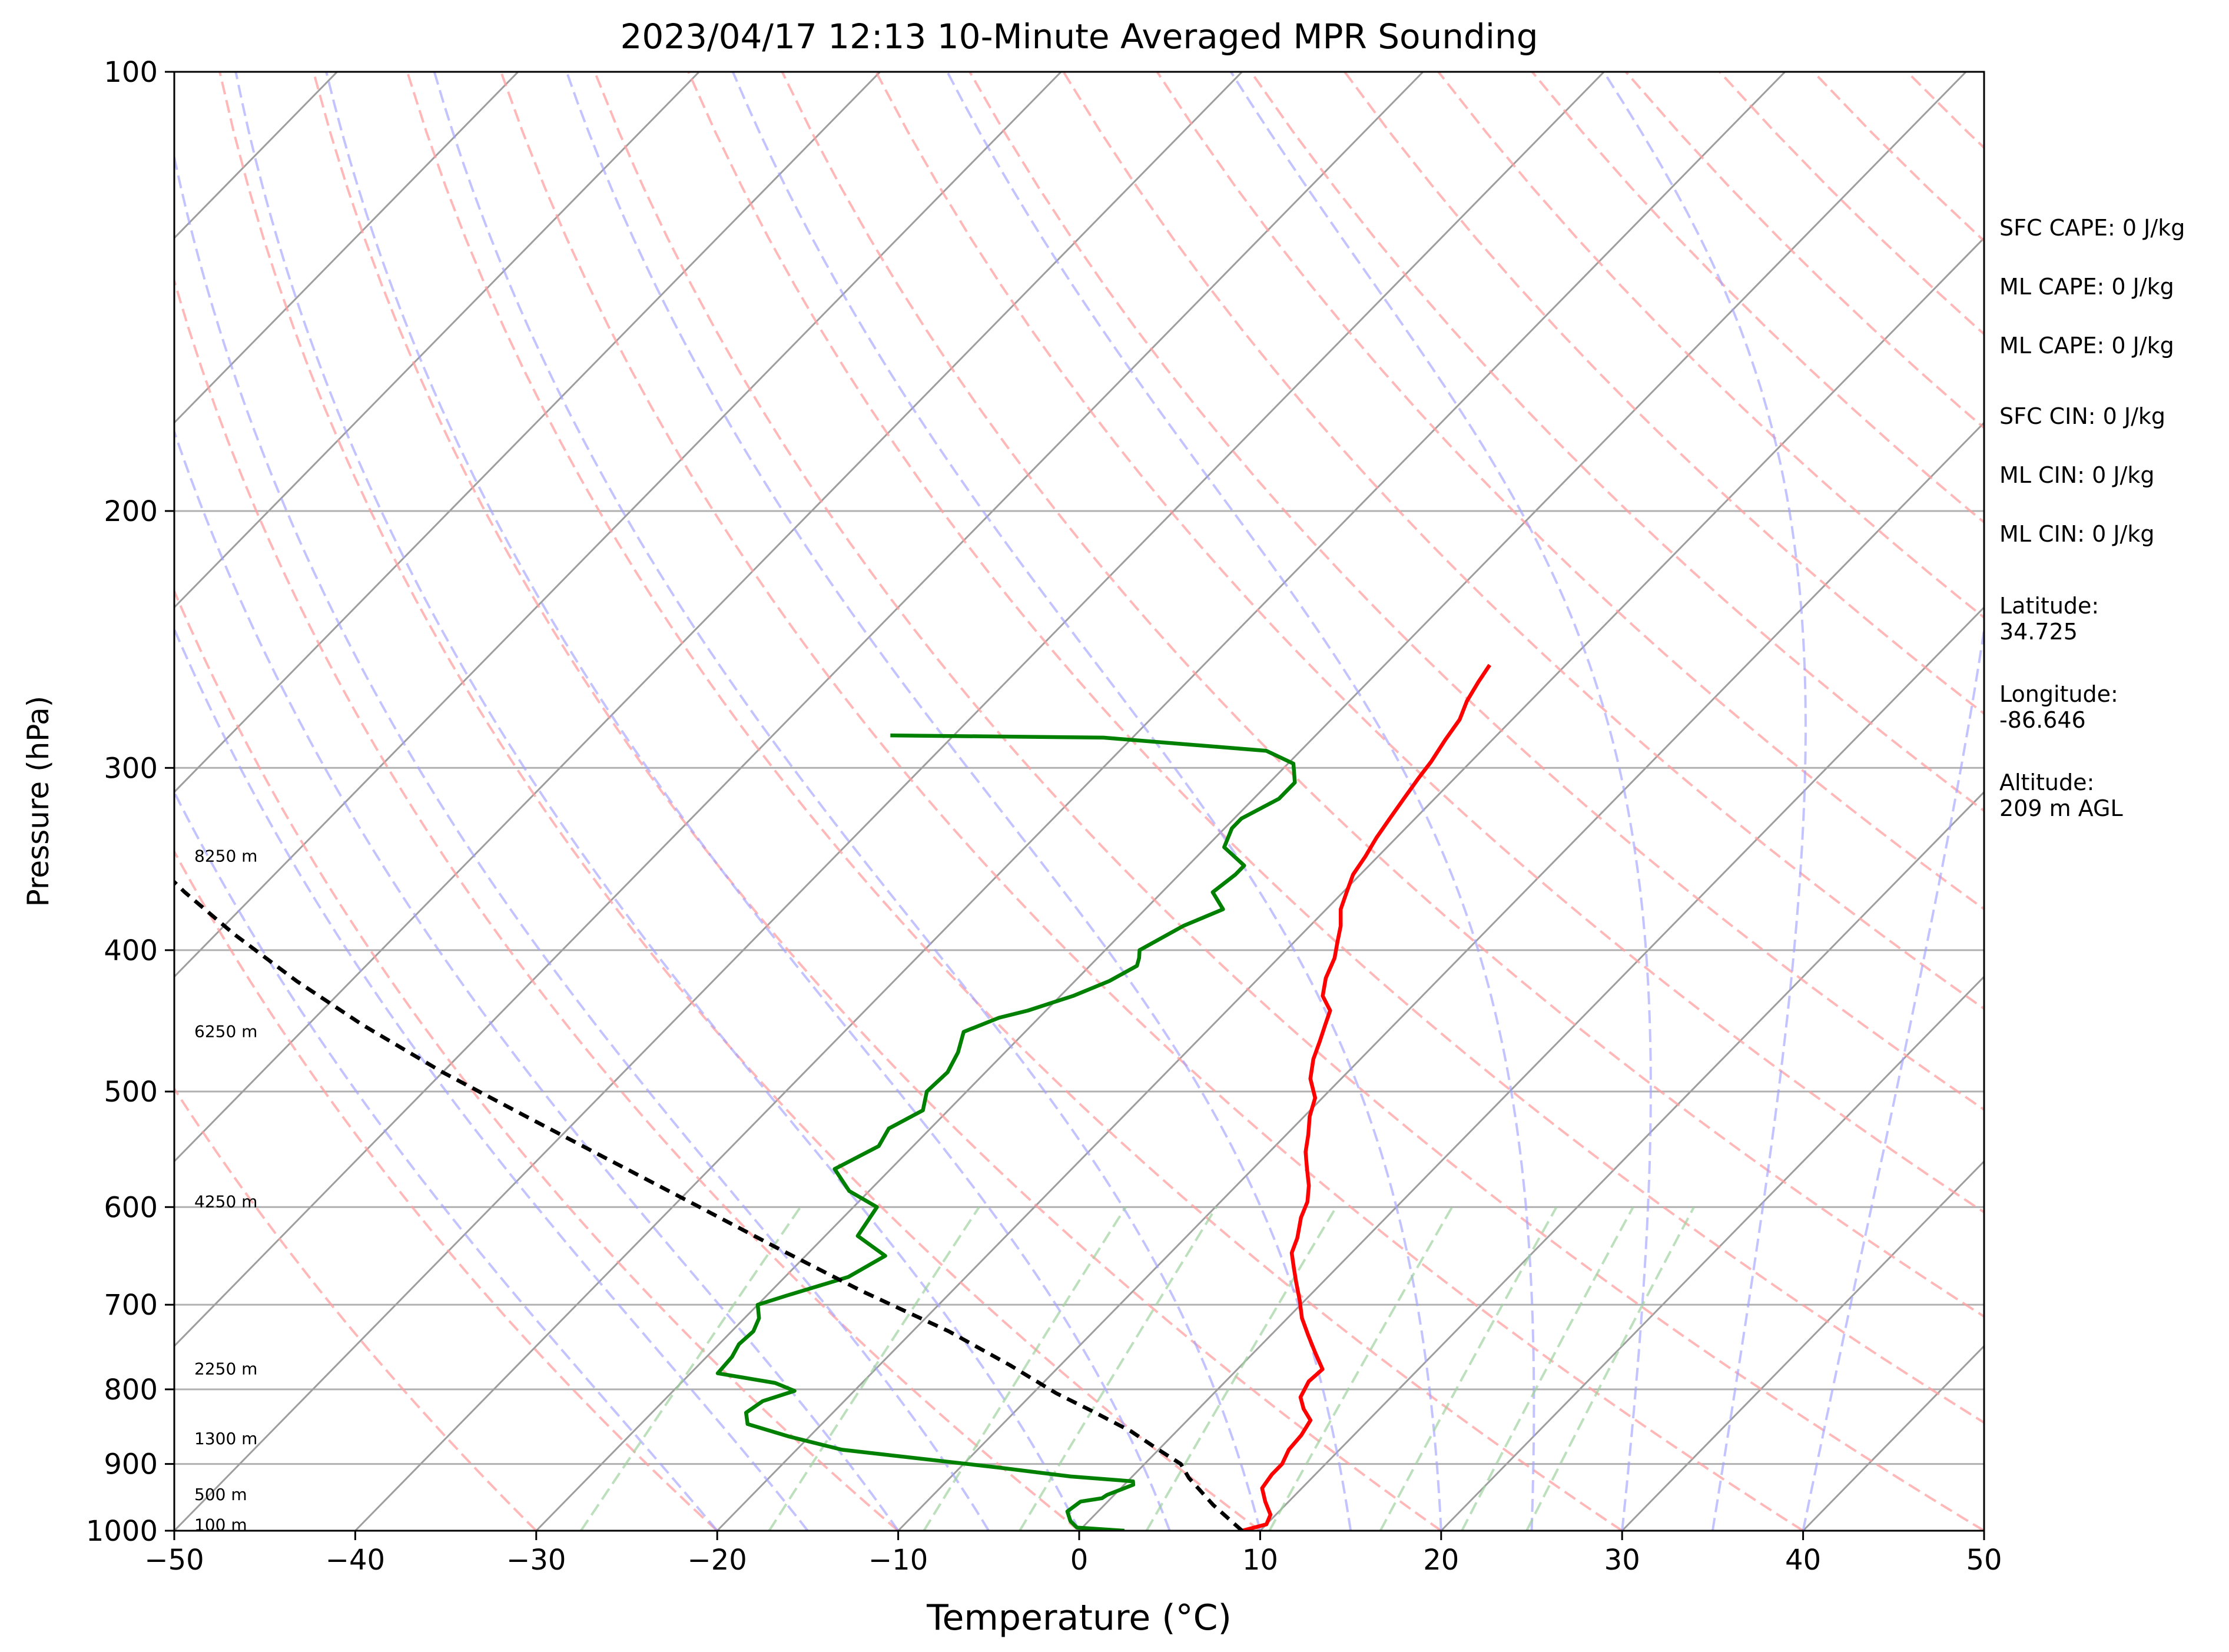  I want to click on stat-text: -86.646, so click(2043, 720).